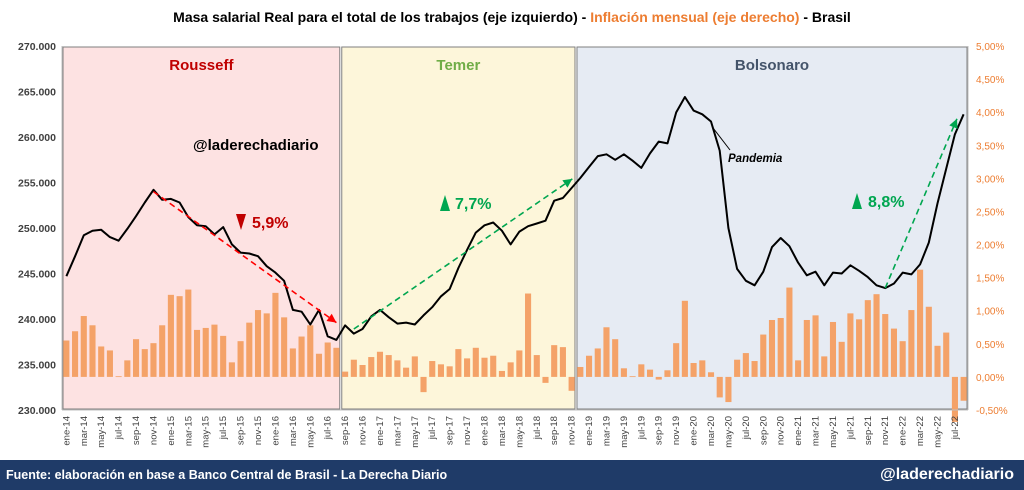  What do you see at coordinates (857, 201) in the screenshot?
I see `bolsonaro-up-triangle-icon` at bounding box center [857, 201].